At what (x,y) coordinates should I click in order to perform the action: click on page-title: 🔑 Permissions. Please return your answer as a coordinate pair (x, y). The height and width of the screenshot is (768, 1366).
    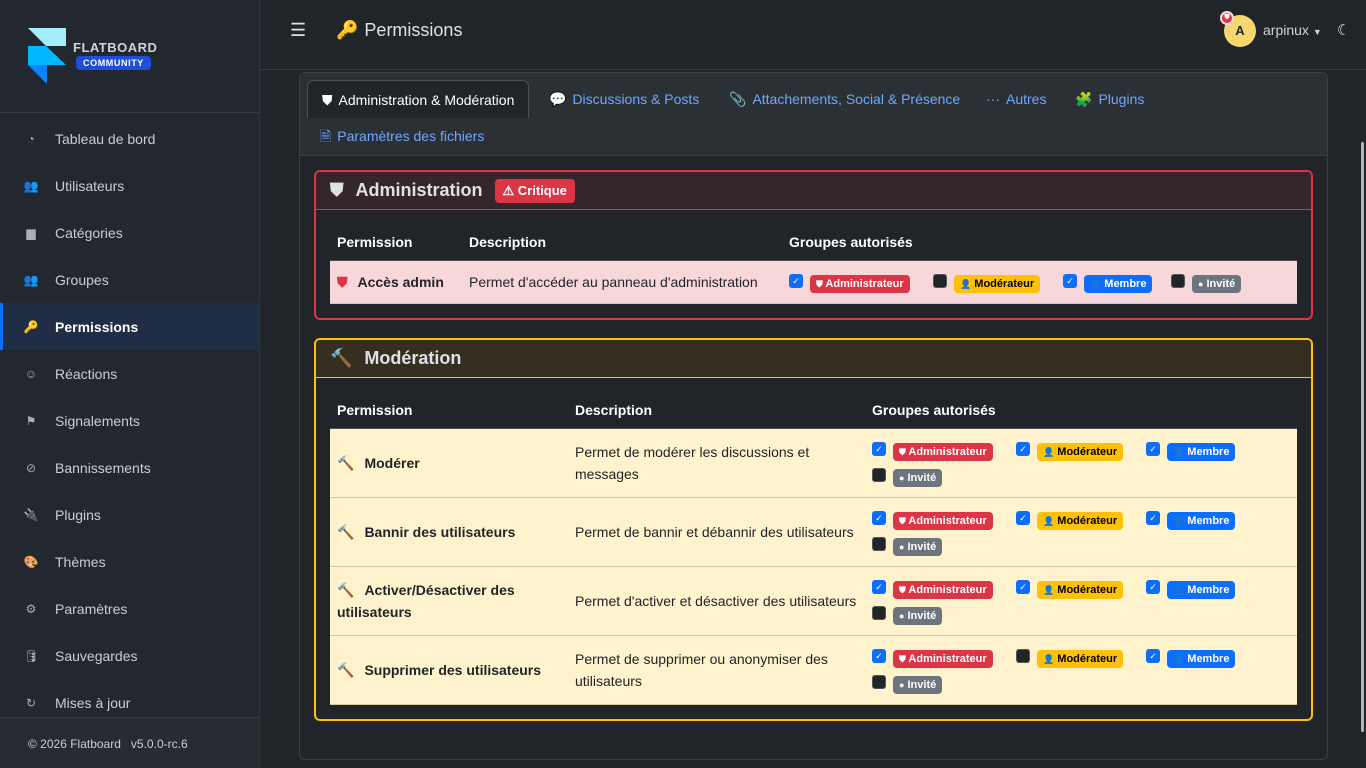
    Looking at the image, I should click on (399, 30).